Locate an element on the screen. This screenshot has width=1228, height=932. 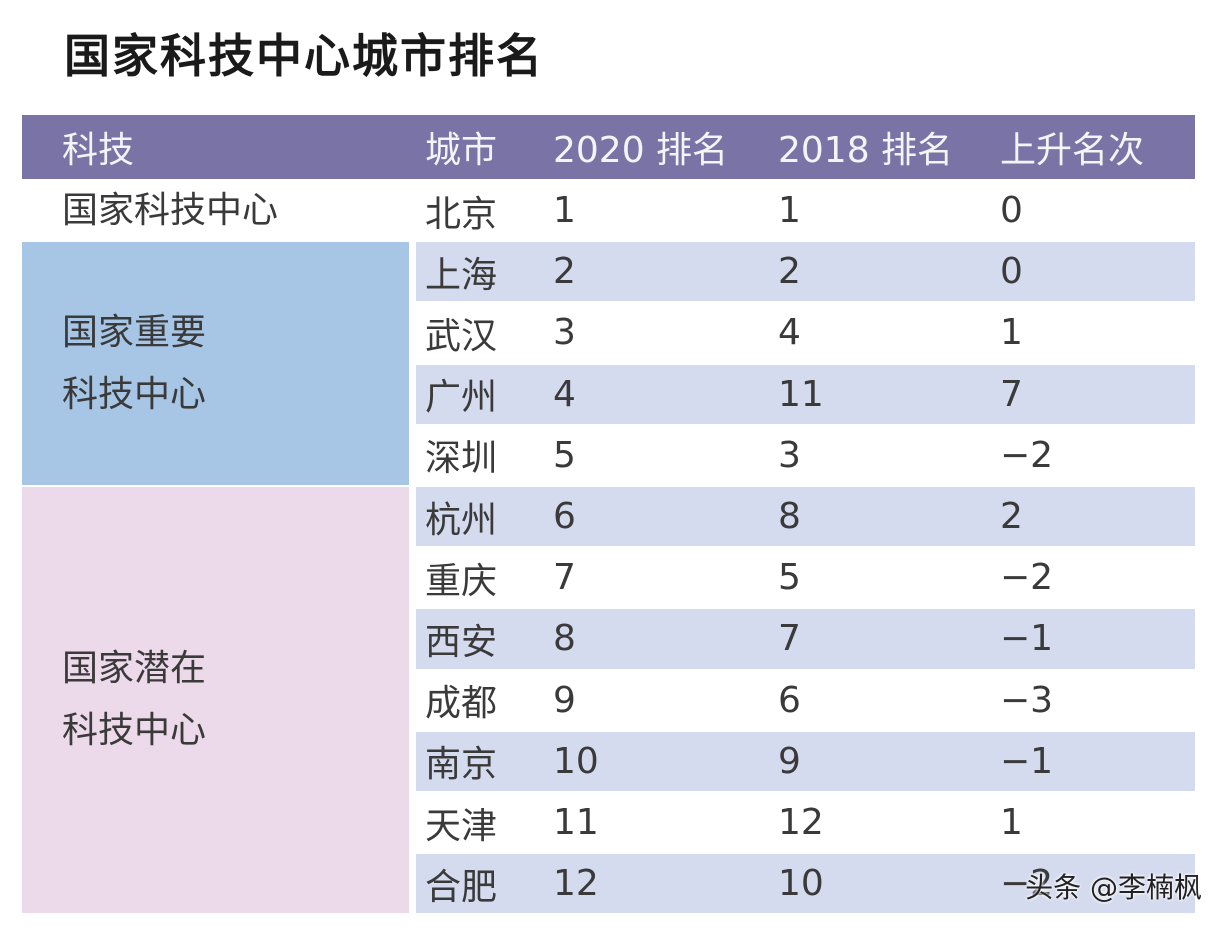
table-cell: 杭州 is located at coordinates (461, 520).